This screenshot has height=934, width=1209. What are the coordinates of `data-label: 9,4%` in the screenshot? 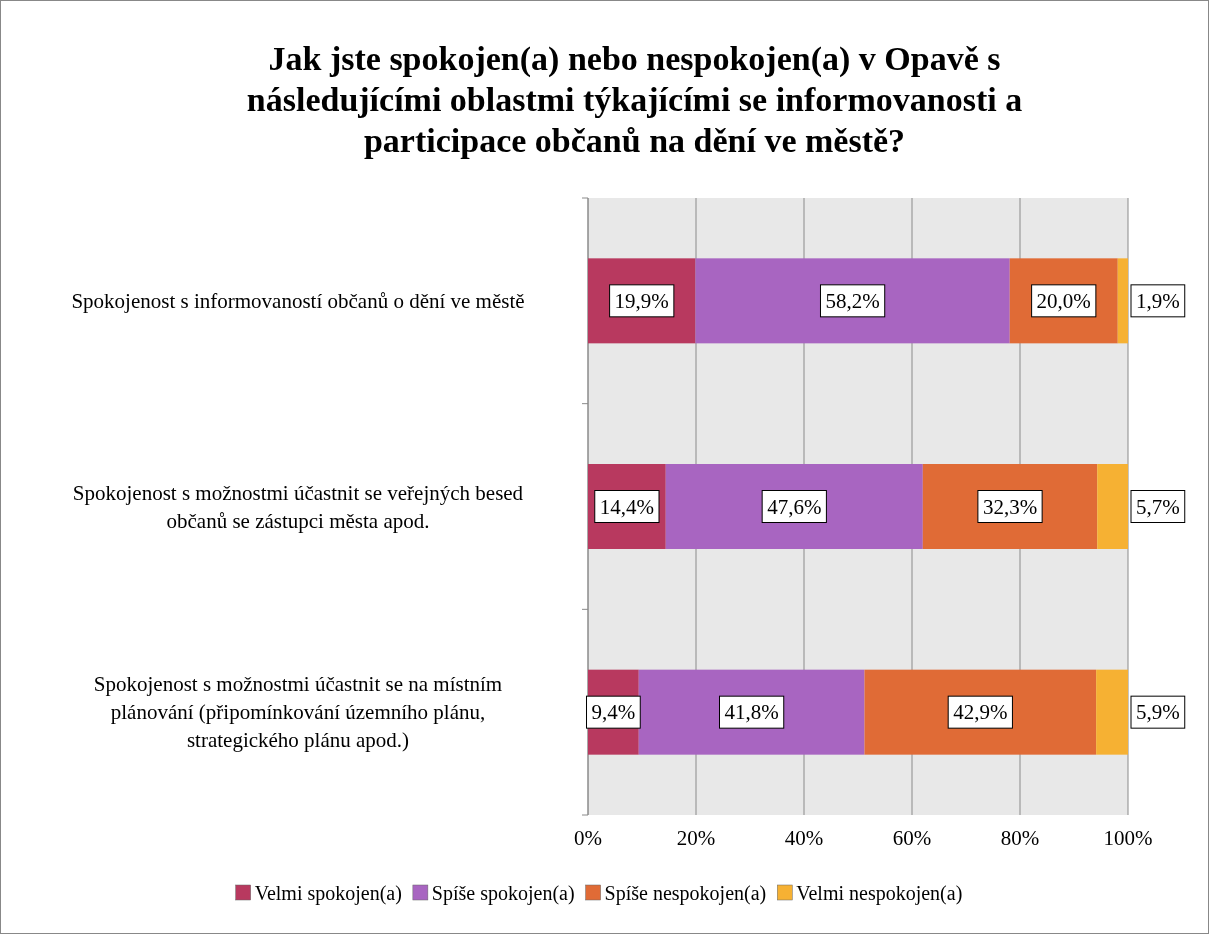 It's located at (613, 712).